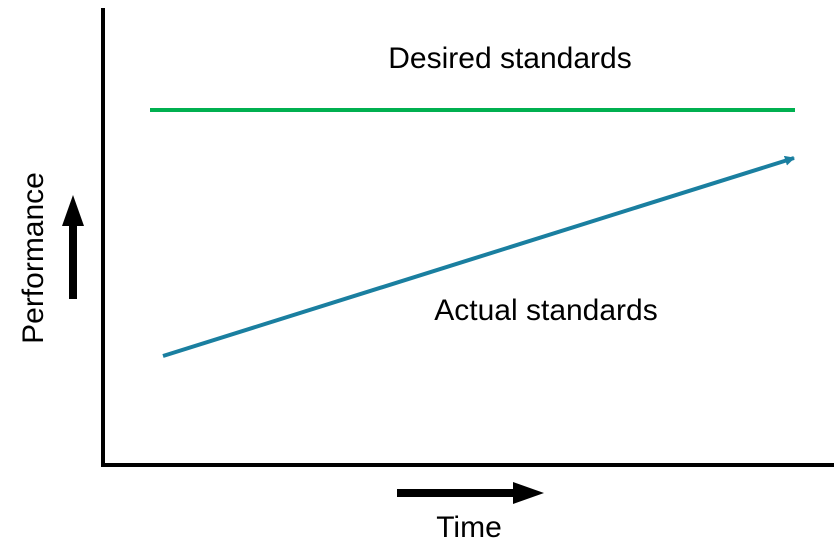 The height and width of the screenshot is (547, 834). I want to click on actual-standards-label: Actual standards, so click(545, 310).